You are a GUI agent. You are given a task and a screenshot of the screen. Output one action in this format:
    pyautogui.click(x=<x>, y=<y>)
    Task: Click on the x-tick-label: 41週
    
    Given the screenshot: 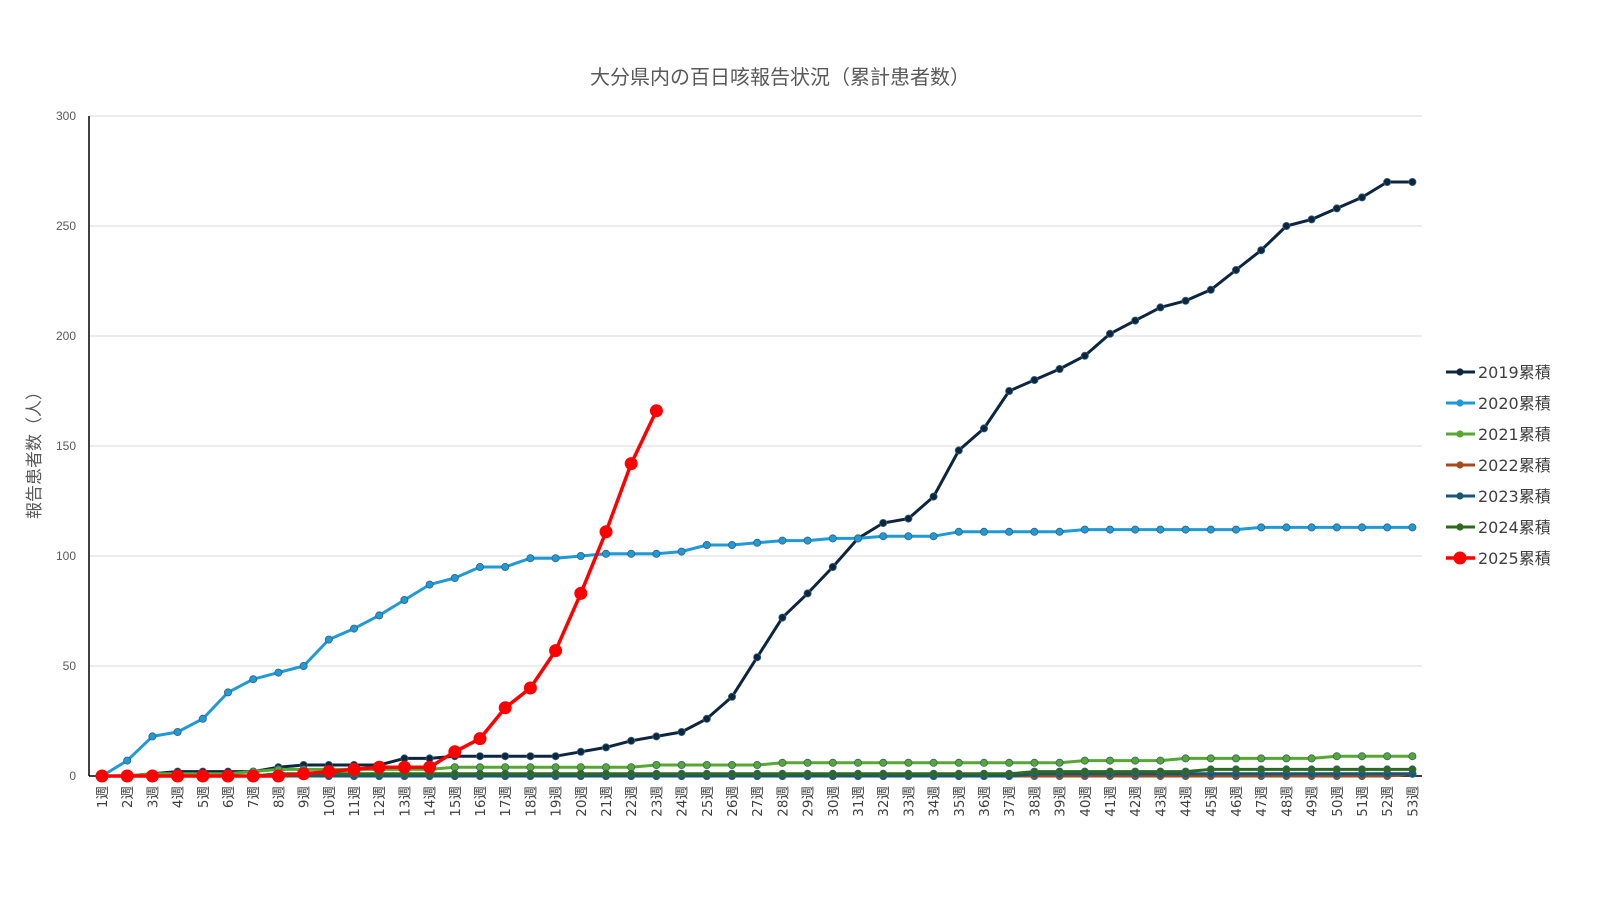 What is the action you would take?
    pyautogui.click(x=1111, y=801)
    